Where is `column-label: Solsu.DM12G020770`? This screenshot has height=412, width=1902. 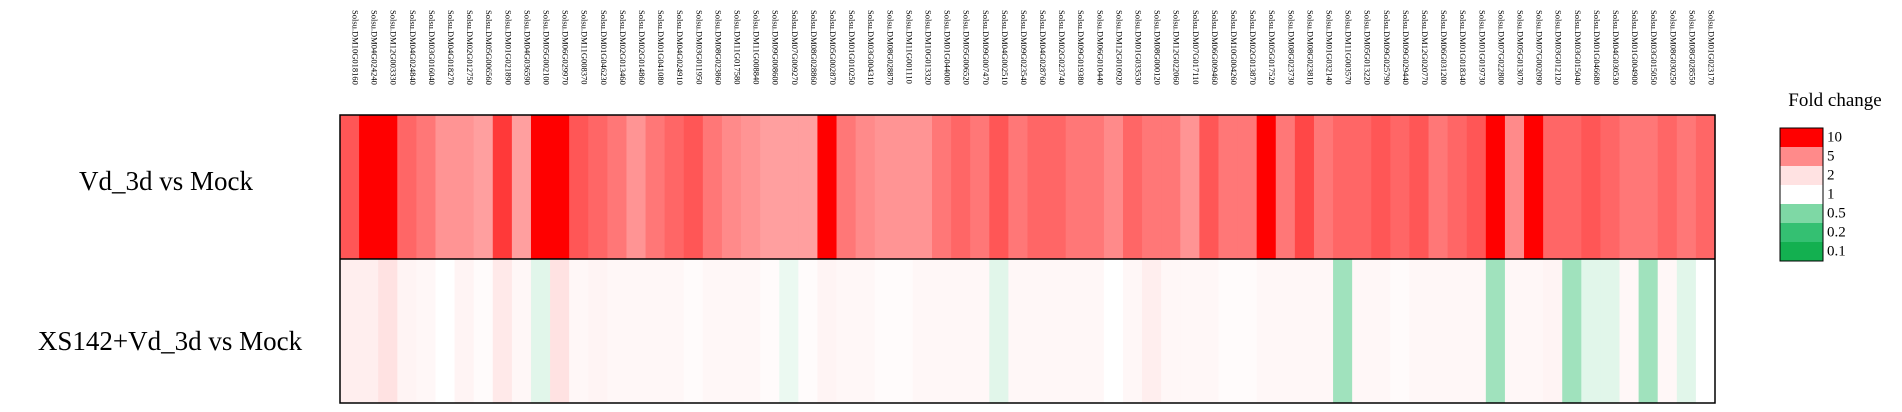
column-label: Solsu.DM12G020770 is located at coordinates (1425, 47).